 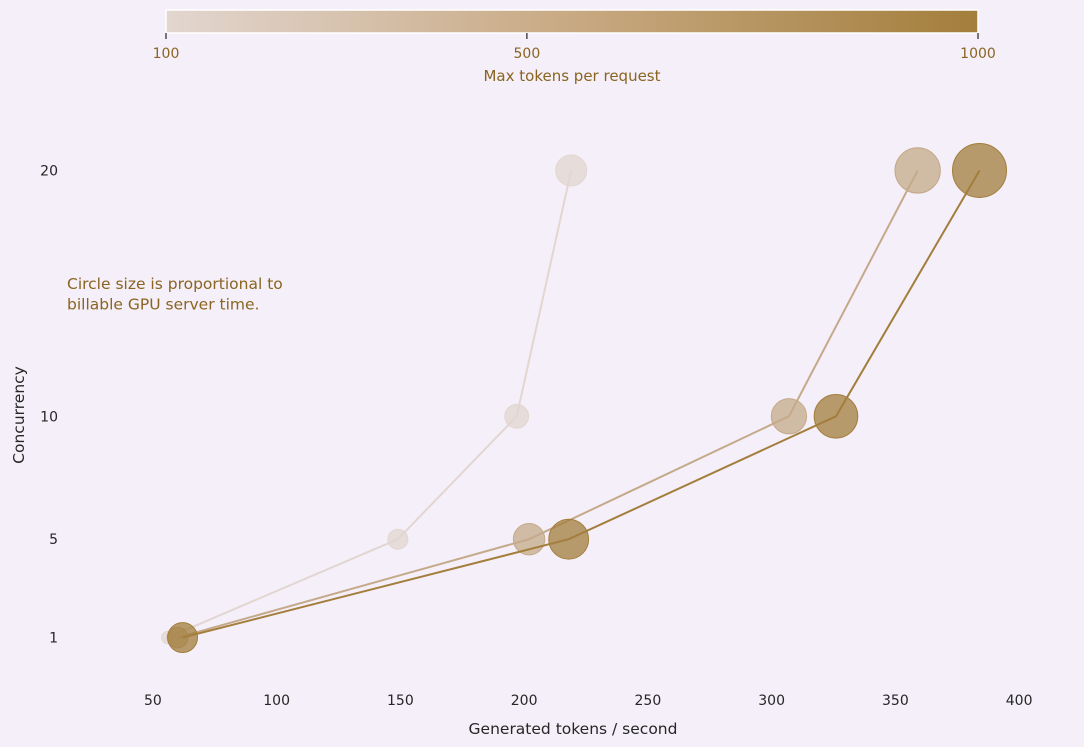 I want to click on x-tick-label: 200, so click(x=524, y=701).